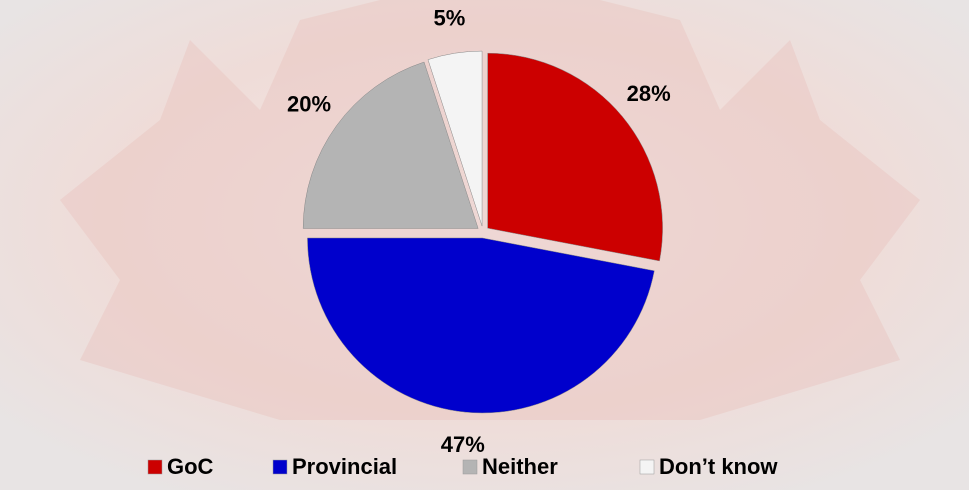 This screenshot has height=490, width=969. What do you see at coordinates (649, 93) in the screenshot?
I see `data-label: 28%` at bounding box center [649, 93].